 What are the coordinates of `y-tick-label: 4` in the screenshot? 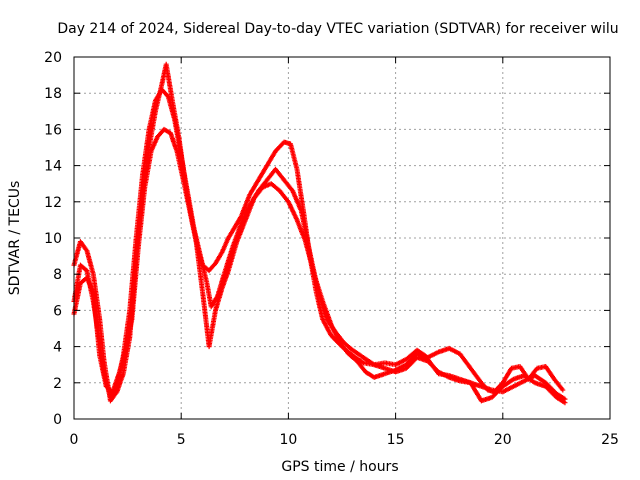 It's located at (57, 348).